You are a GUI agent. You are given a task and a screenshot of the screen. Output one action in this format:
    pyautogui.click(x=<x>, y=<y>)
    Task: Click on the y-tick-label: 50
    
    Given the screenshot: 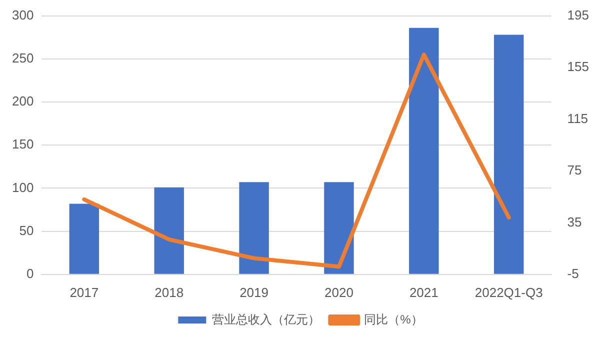 What is the action you would take?
    pyautogui.click(x=26, y=230)
    